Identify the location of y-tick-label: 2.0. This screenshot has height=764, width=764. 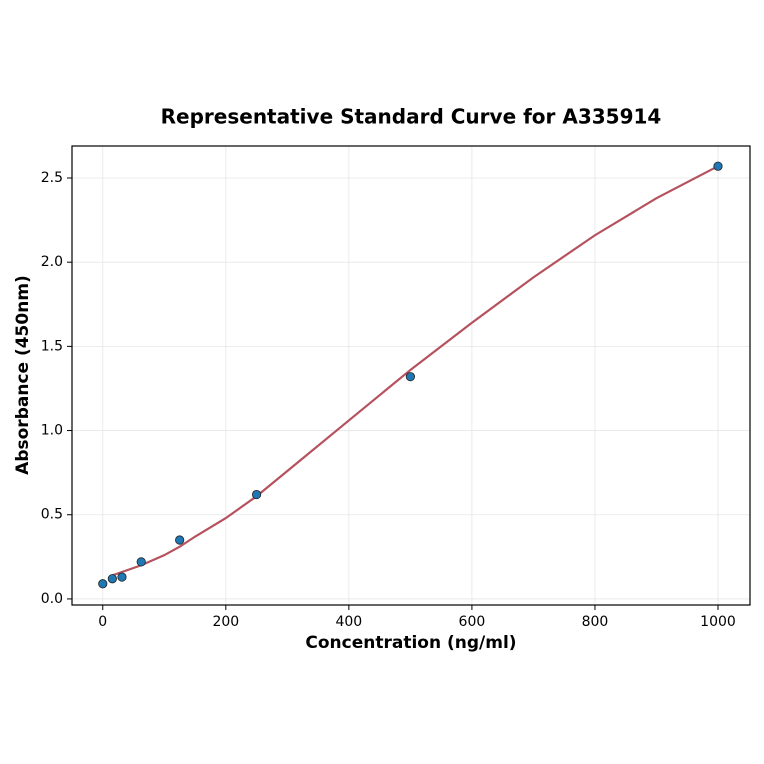
(52, 262).